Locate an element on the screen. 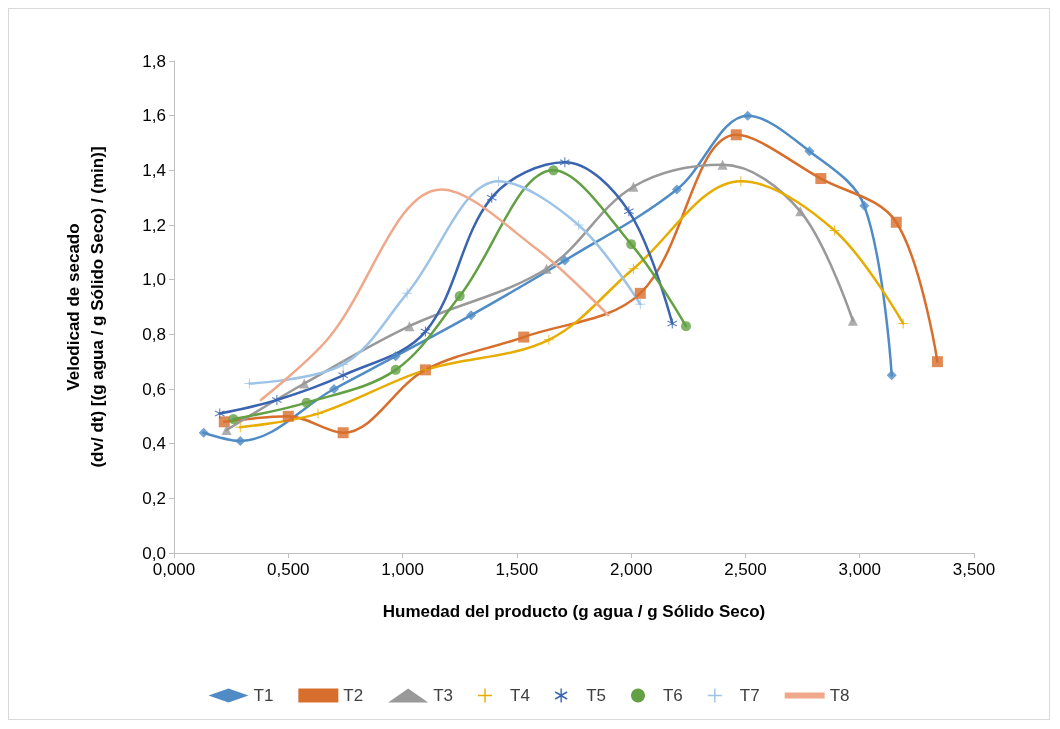  y-tick-label: 0,6 is located at coordinates (154, 389).